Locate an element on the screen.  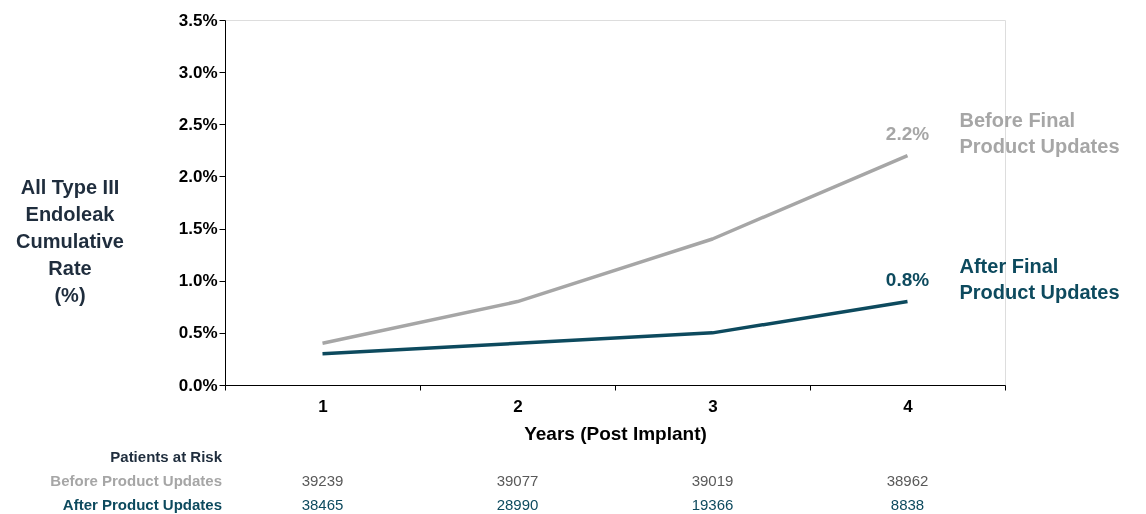
data-label: 0.8% is located at coordinates (907, 279).